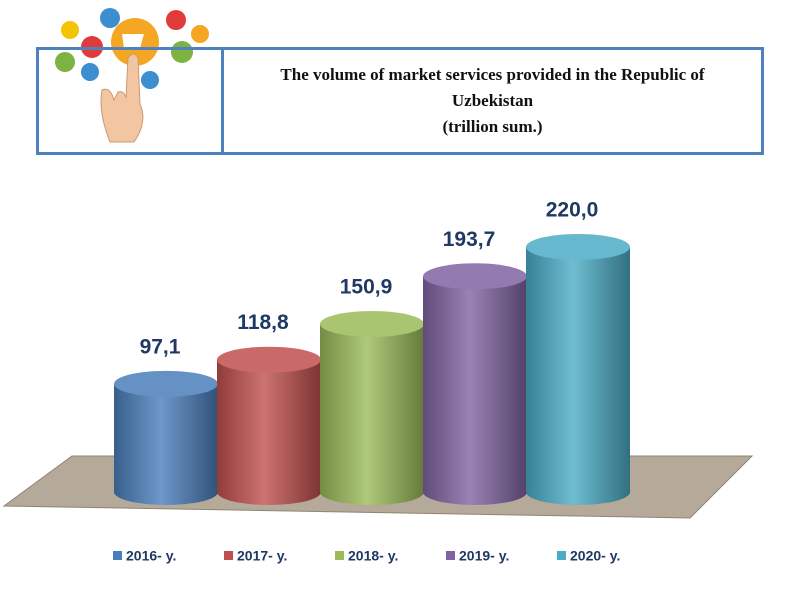 The width and height of the screenshot is (800, 600). Describe the element at coordinates (595, 556) in the screenshot. I see `legend-label: 2020- y.` at that location.